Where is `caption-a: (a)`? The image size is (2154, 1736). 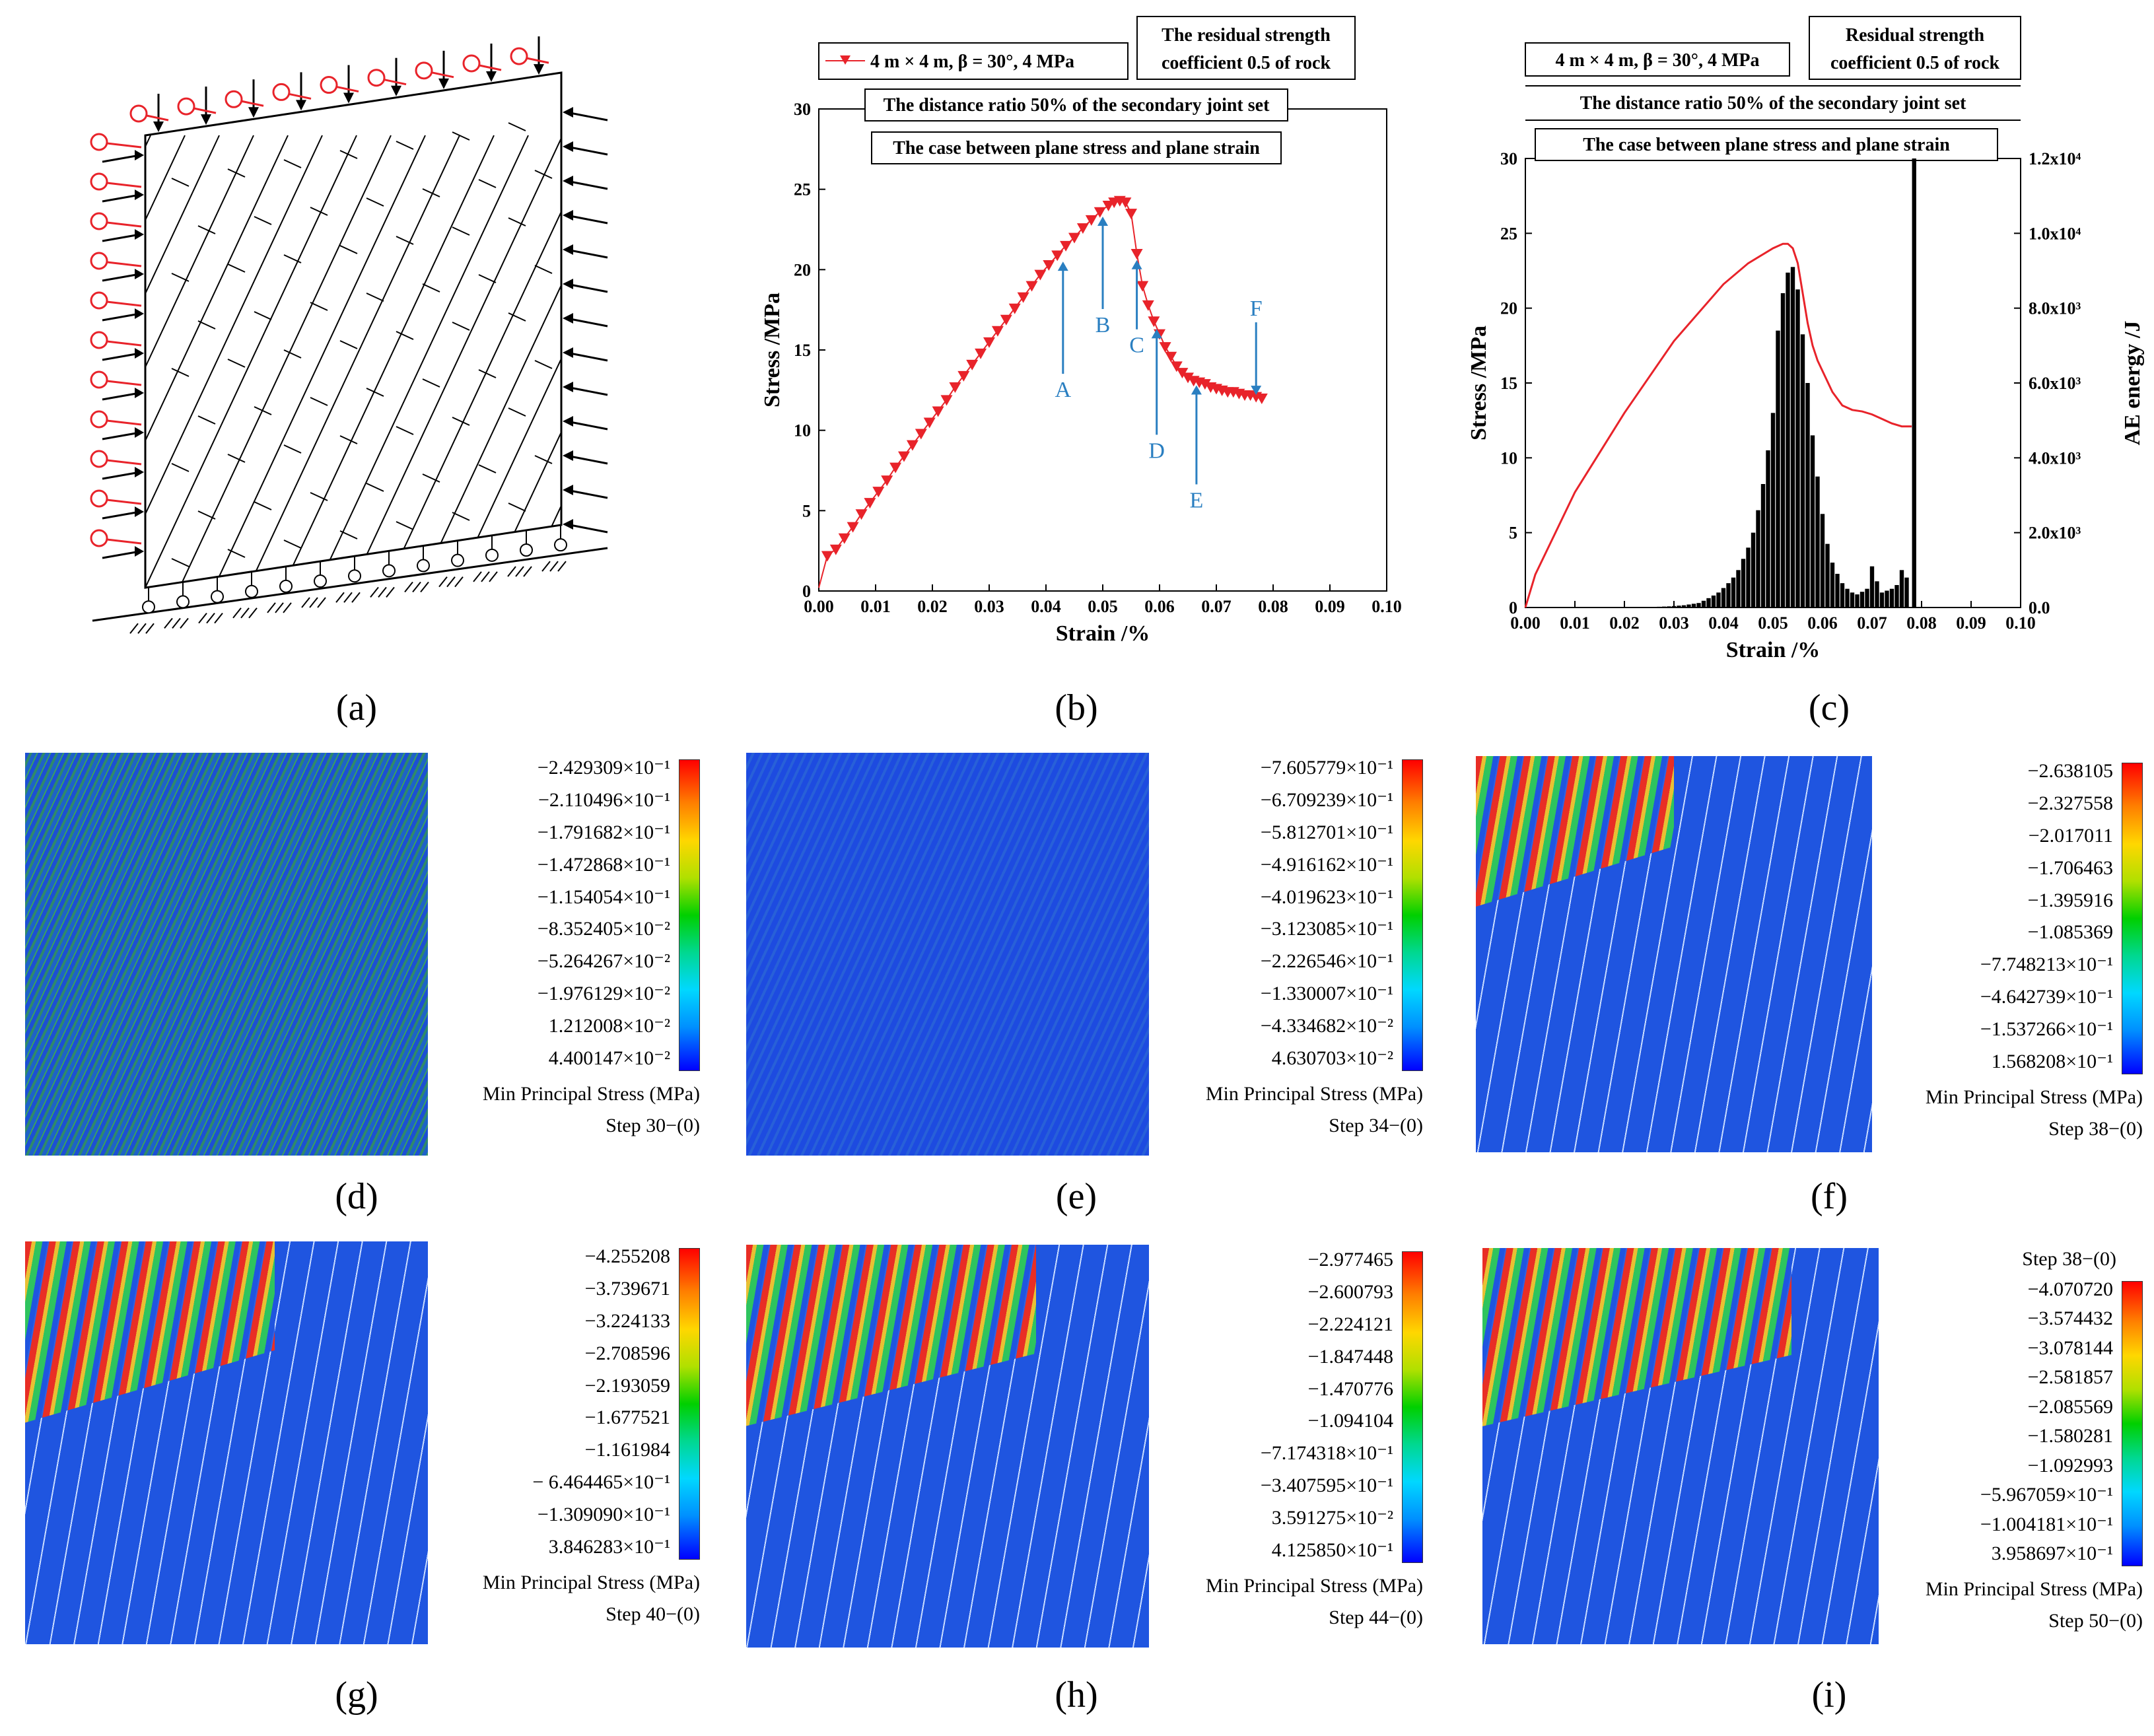
caption-a: (a) is located at coordinates (356, 707).